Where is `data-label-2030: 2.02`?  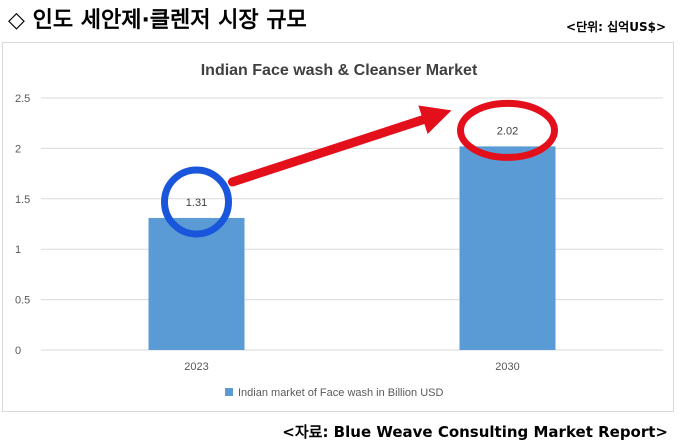 data-label-2030: 2.02 is located at coordinates (507, 131).